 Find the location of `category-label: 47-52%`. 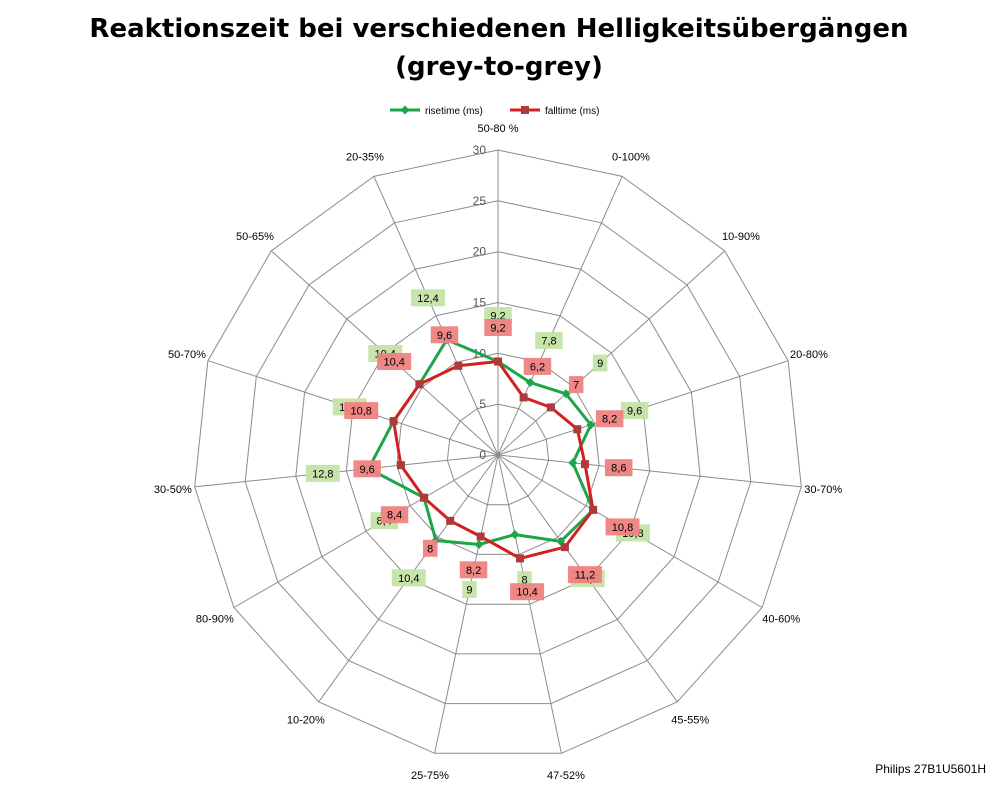

category-label: 47-52% is located at coordinates (566, 776).